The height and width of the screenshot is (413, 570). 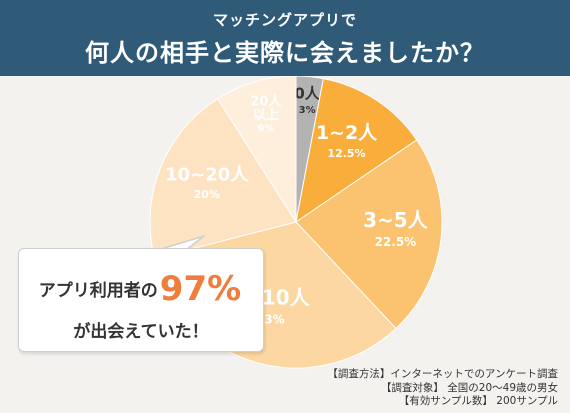 What do you see at coordinates (200, 289) in the screenshot?
I see `callout-percent: 97%` at bounding box center [200, 289].